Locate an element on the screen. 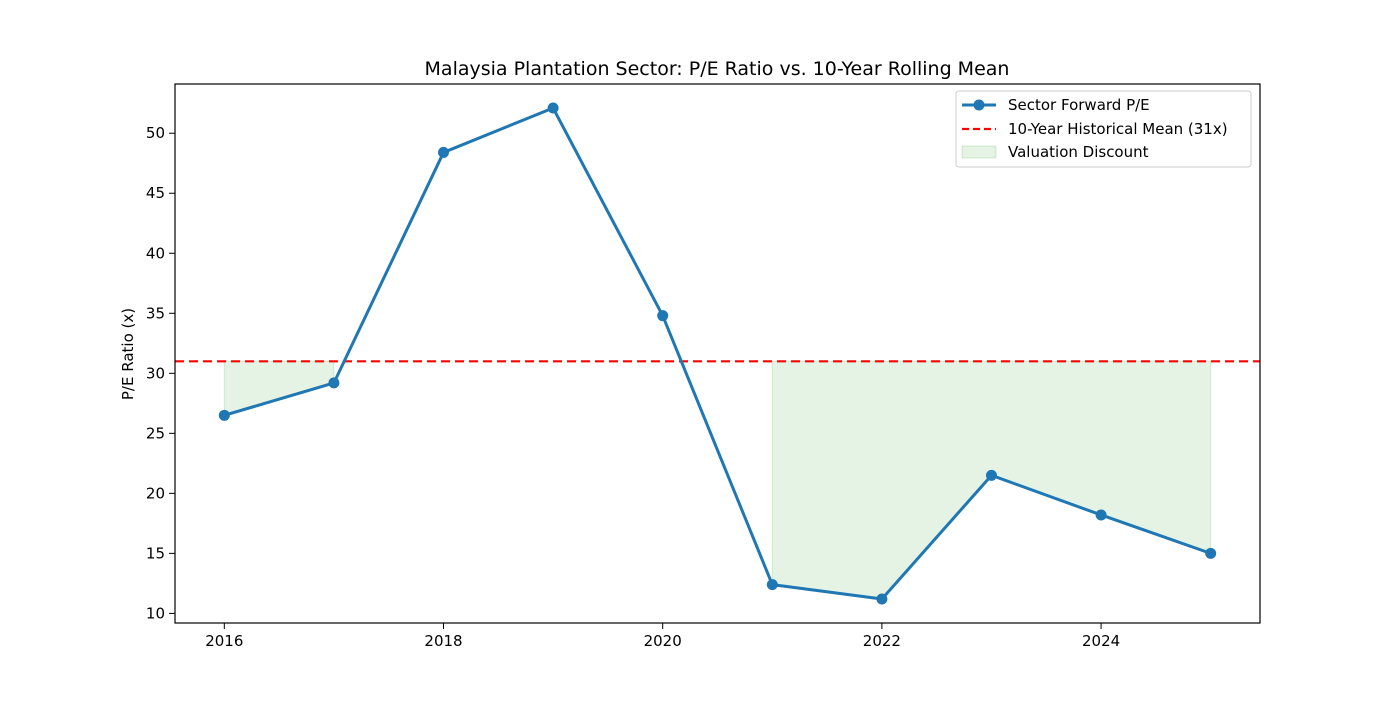 This screenshot has width=1400, height=704. y-tick-label: 35 is located at coordinates (155, 313).